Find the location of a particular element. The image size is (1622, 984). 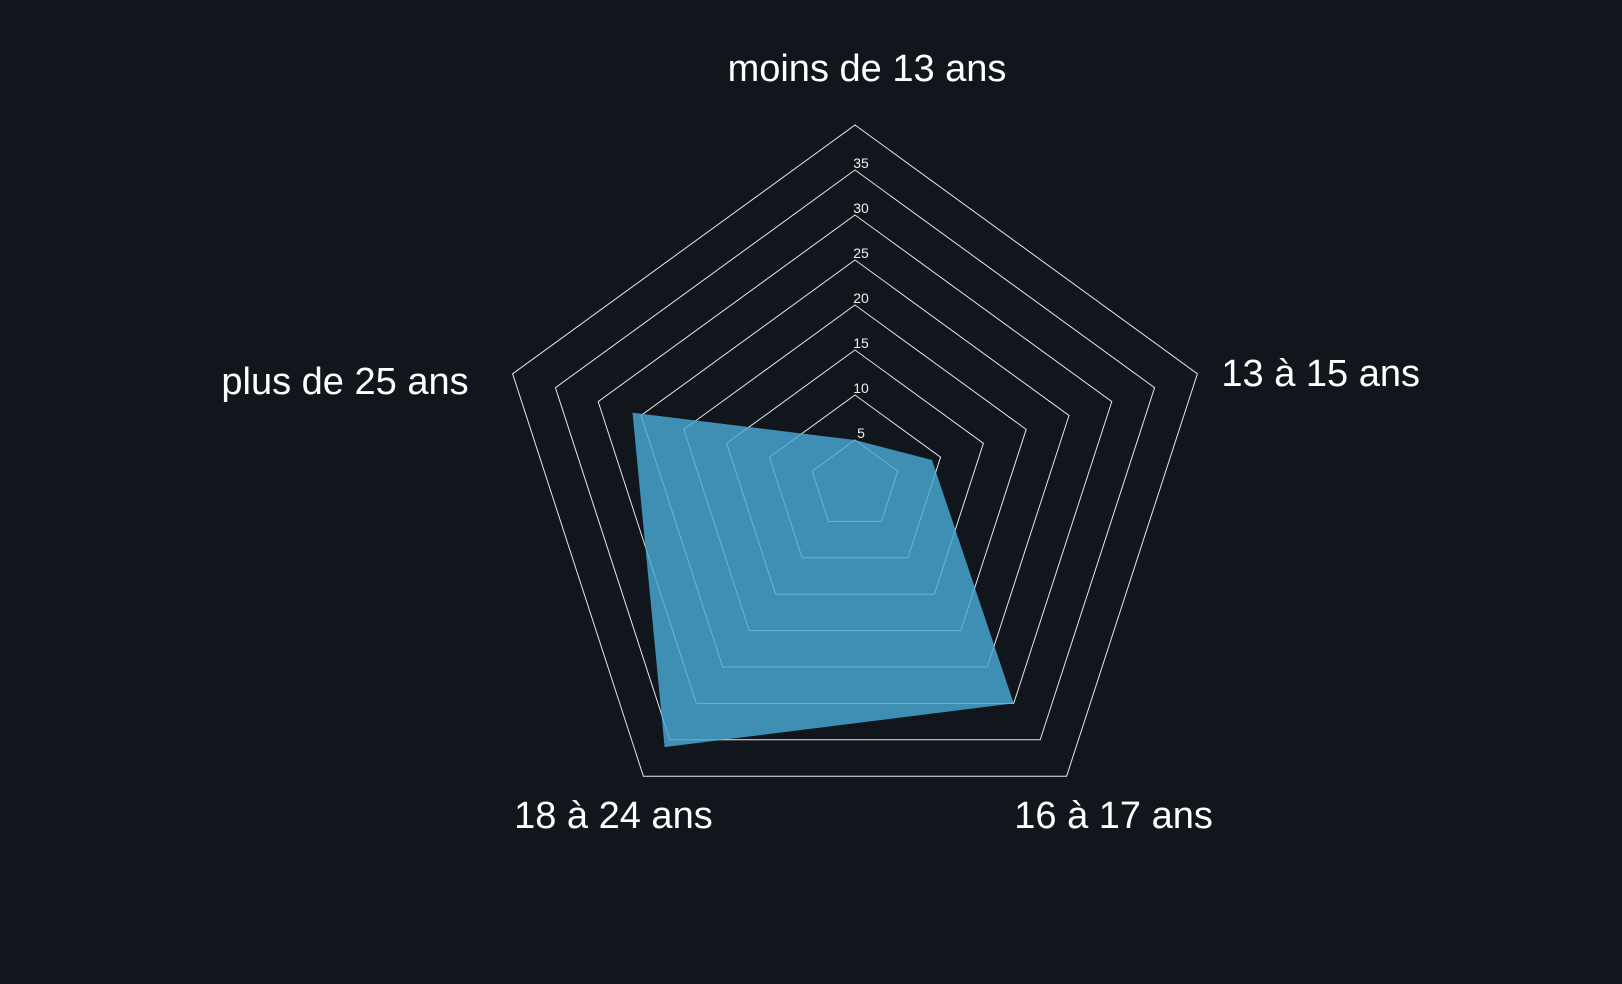

radial-tick-labels: 5 10 15 20 25 30 35 is located at coordinates (861, 298).